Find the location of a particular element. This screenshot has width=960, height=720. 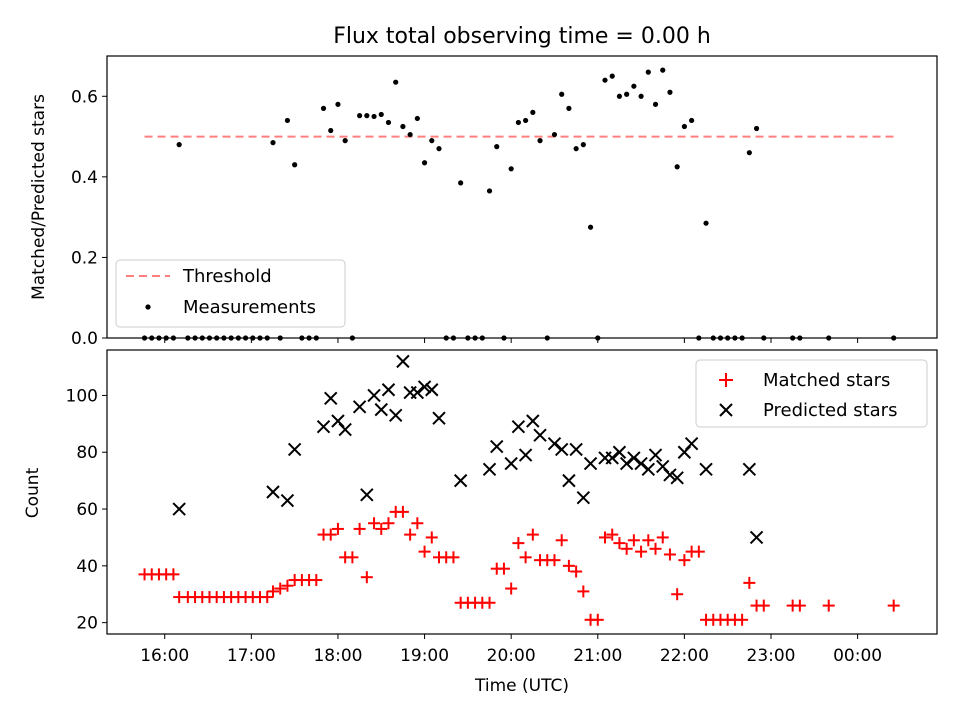

top-legend: Threshold Measurements is located at coordinates (230, 293).